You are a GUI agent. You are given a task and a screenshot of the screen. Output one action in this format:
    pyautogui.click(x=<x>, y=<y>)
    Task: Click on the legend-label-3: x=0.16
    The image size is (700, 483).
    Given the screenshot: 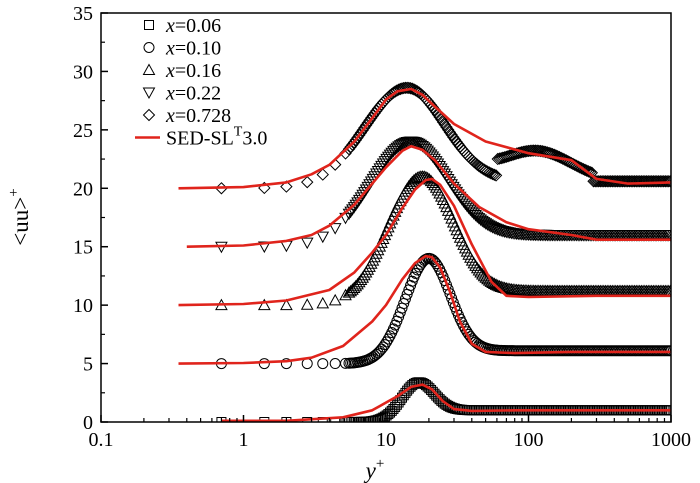 What is the action you would take?
    pyautogui.click(x=193, y=71)
    